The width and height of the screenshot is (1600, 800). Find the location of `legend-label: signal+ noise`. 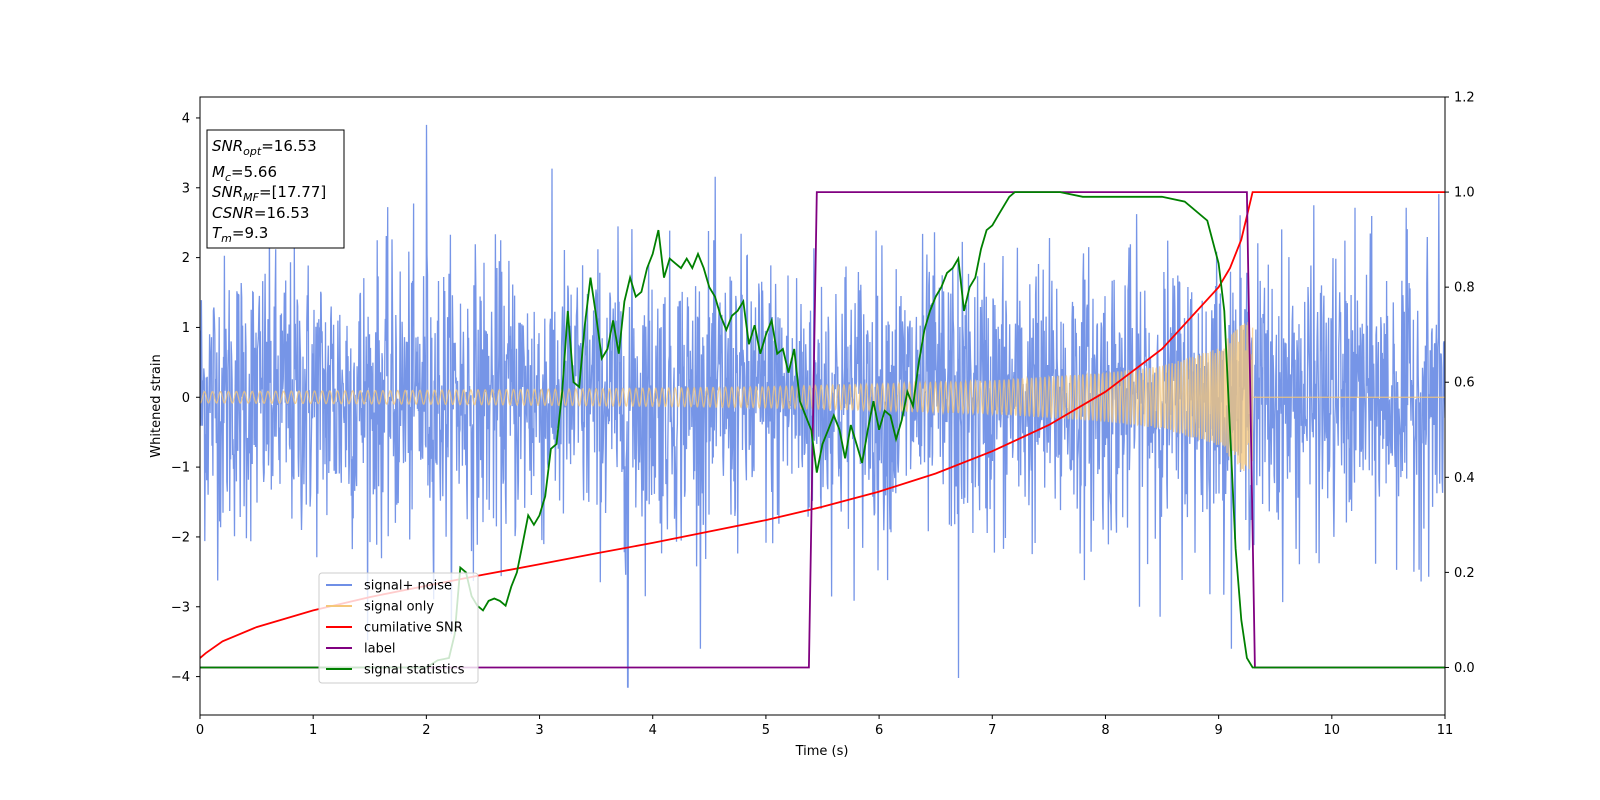

legend-label: signal+ noise is located at coordinates (408, 586).